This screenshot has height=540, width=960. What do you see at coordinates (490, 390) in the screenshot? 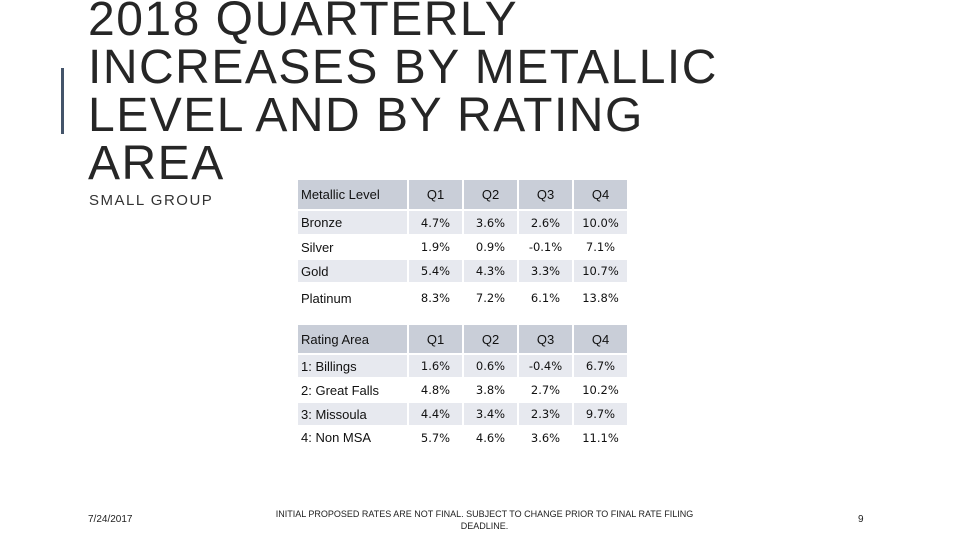
I see `table-cell: 3.8%` at bounding box center [490, 390].